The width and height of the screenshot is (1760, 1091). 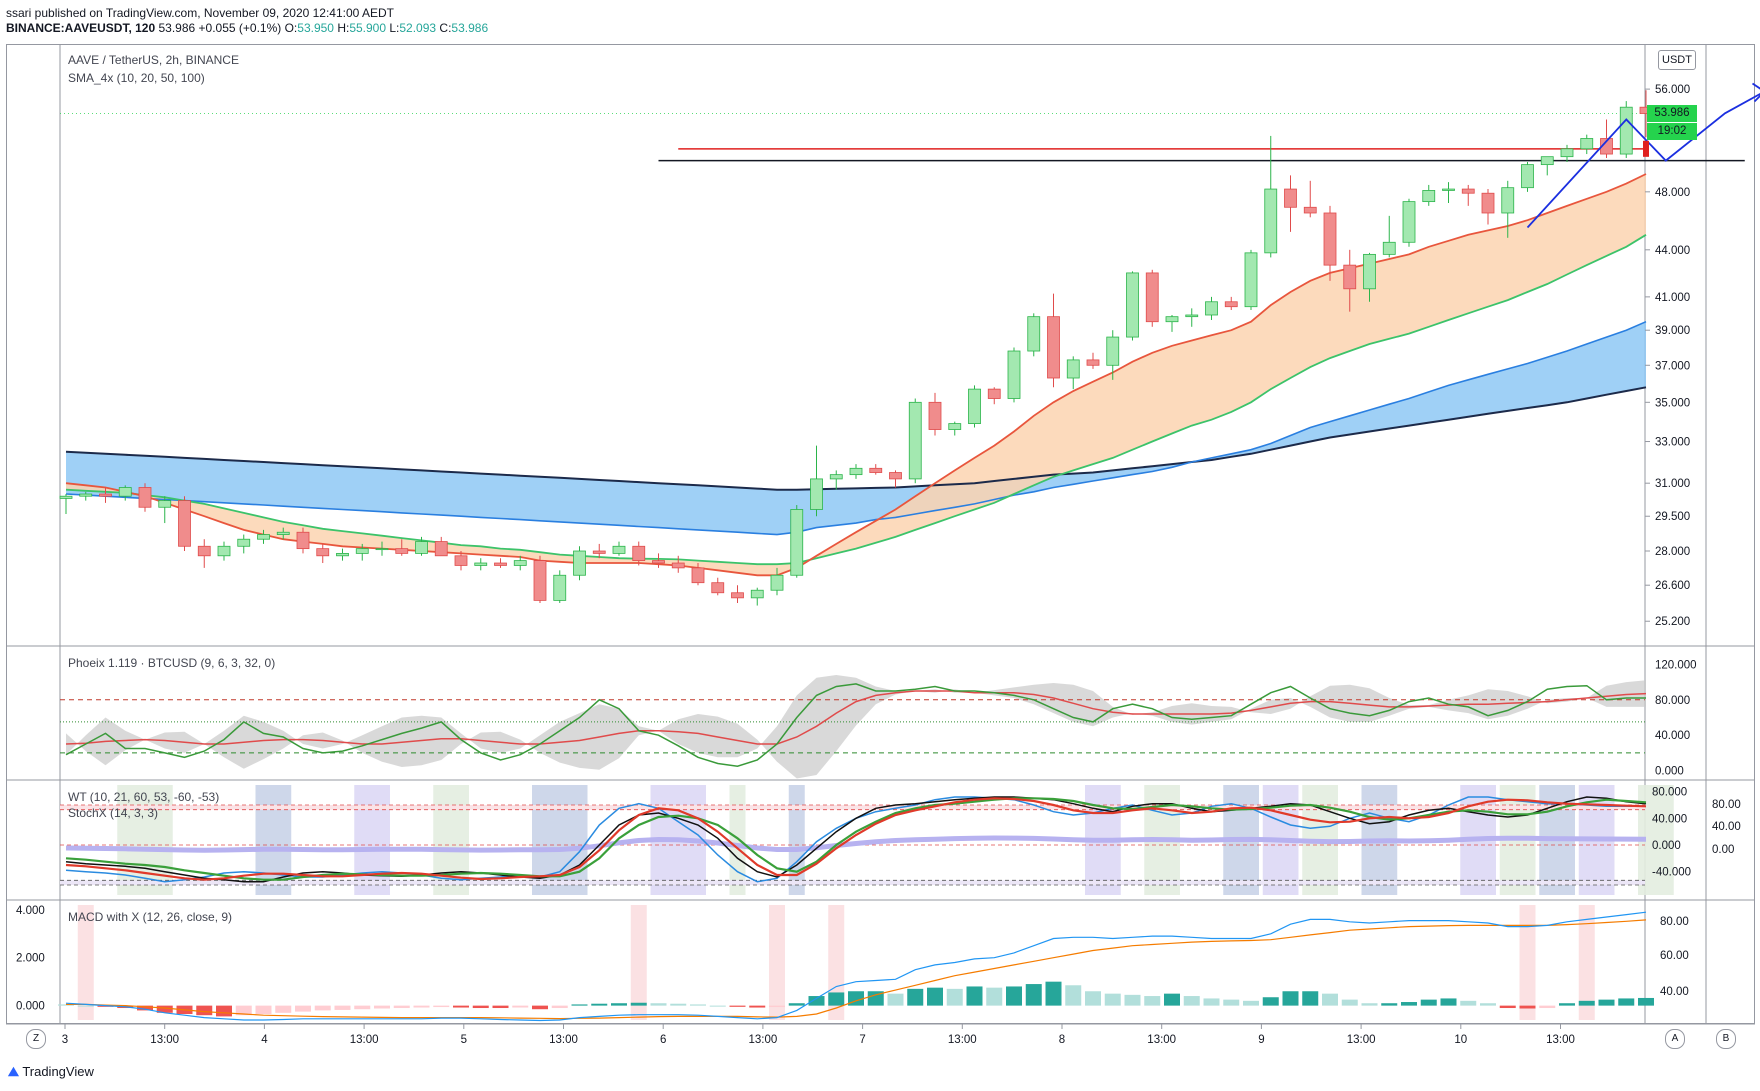 I want to click on phoeix-tick-label: 0.000, so click(x=1669, y=772).